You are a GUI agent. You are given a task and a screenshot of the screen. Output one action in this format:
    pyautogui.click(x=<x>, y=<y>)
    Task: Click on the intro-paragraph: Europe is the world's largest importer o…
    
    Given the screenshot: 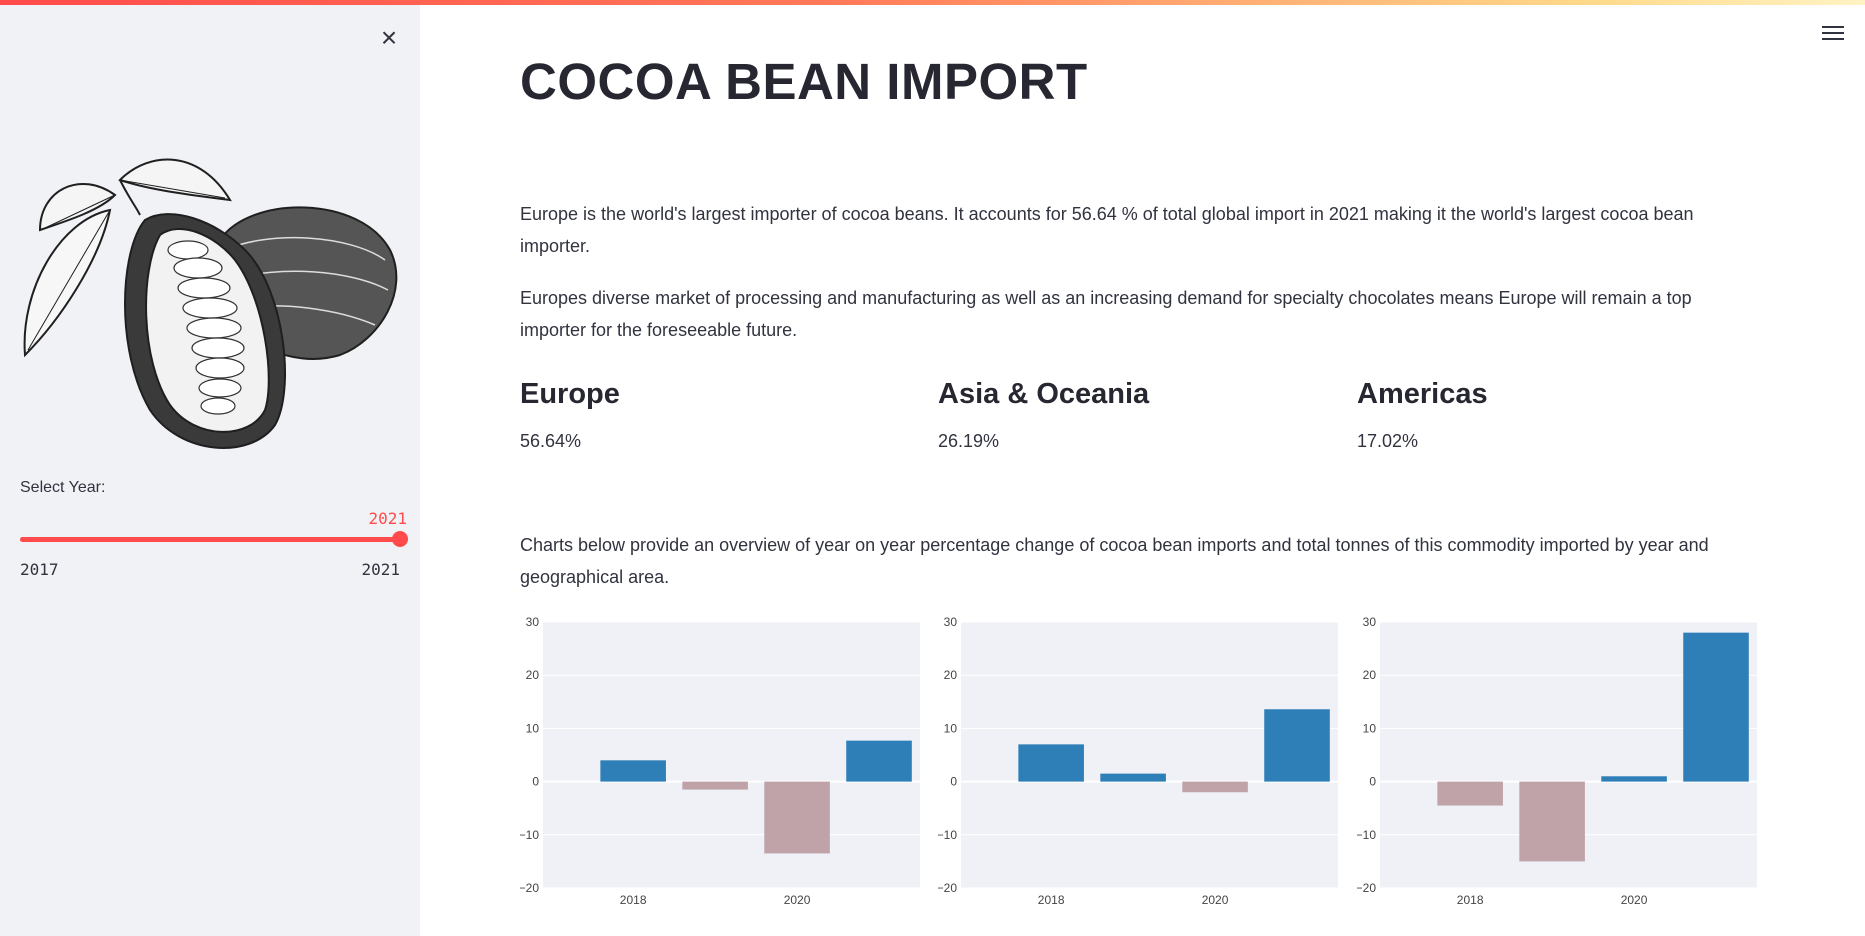 What is the action you would take?
    pyautogui.click(x=1107, y=230)
    